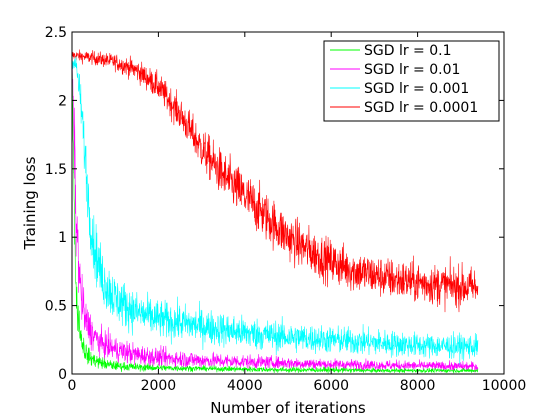  Describe the element at coordinates (30, 203) in the screenshot. I see `y-axis-label: Training loss` at that location.